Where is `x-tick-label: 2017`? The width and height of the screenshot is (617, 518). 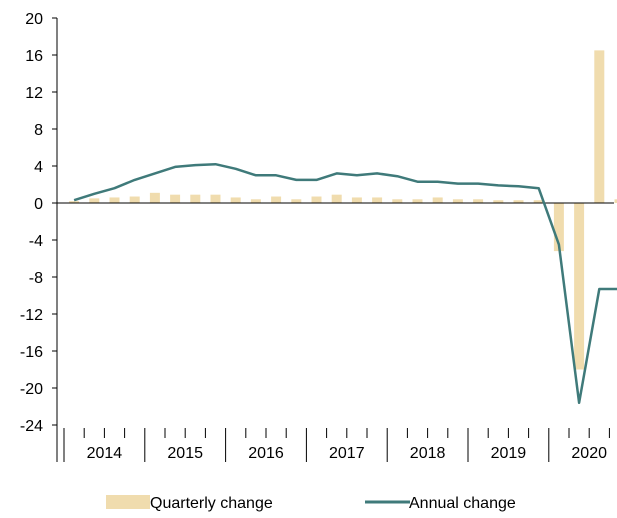
x-tick-label: 2017 is located at coordinates (347, 453).